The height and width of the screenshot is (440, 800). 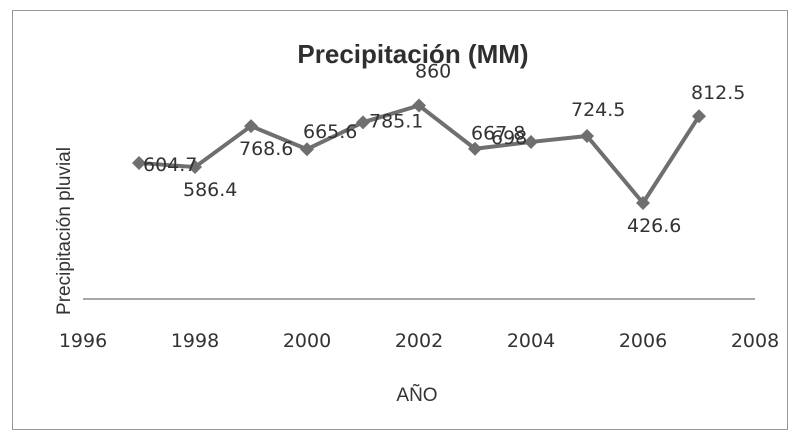 I want to click on data-label-2000: 665.6, so click(x=330, y=132).